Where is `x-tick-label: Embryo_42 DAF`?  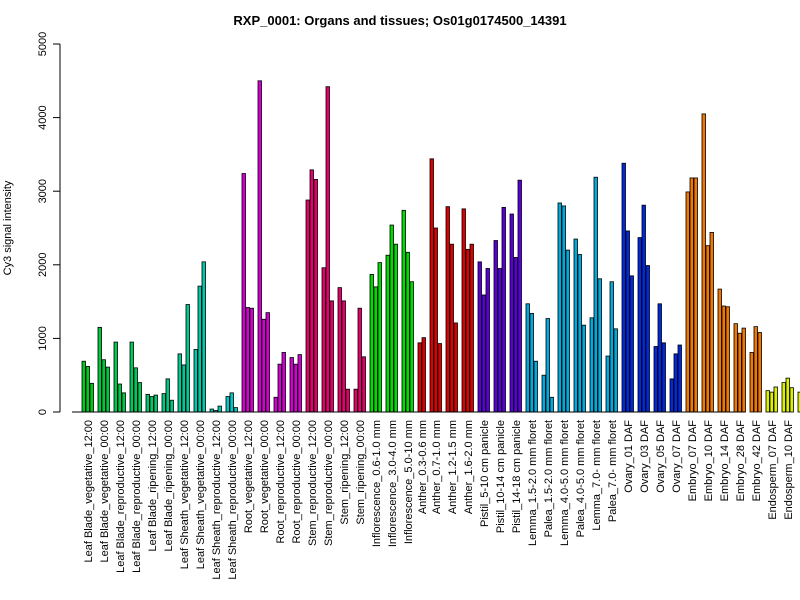
x-tick-label: Embryo_42 DAF is located at coordinates (757, 461).